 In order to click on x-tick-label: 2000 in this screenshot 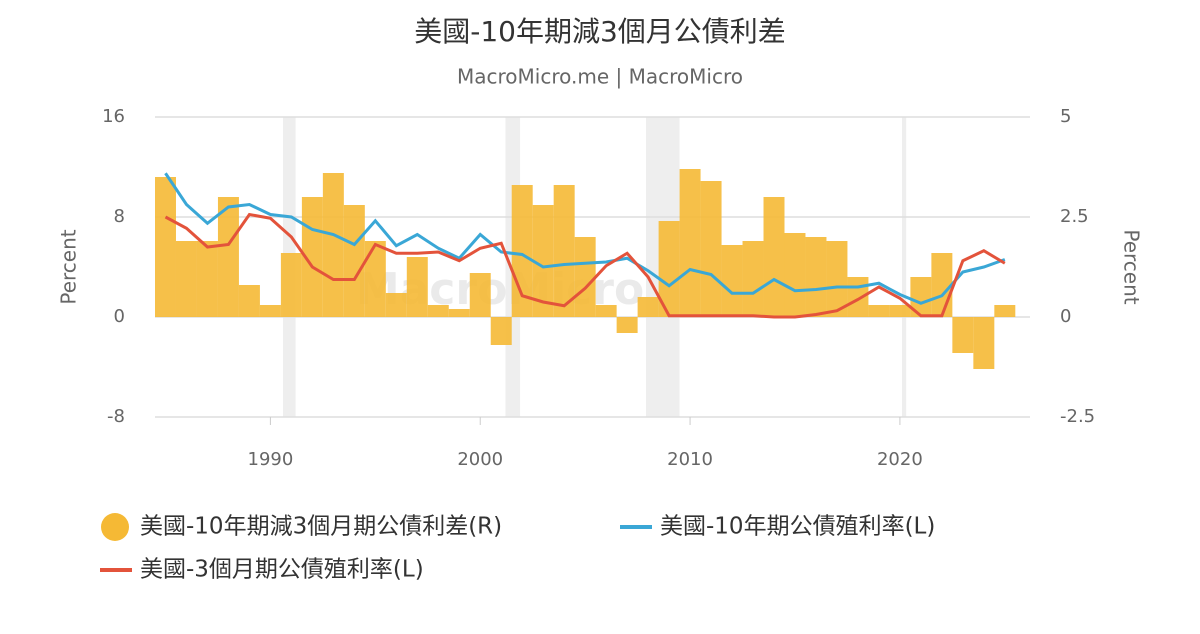, I will do `click(480, 459)`.